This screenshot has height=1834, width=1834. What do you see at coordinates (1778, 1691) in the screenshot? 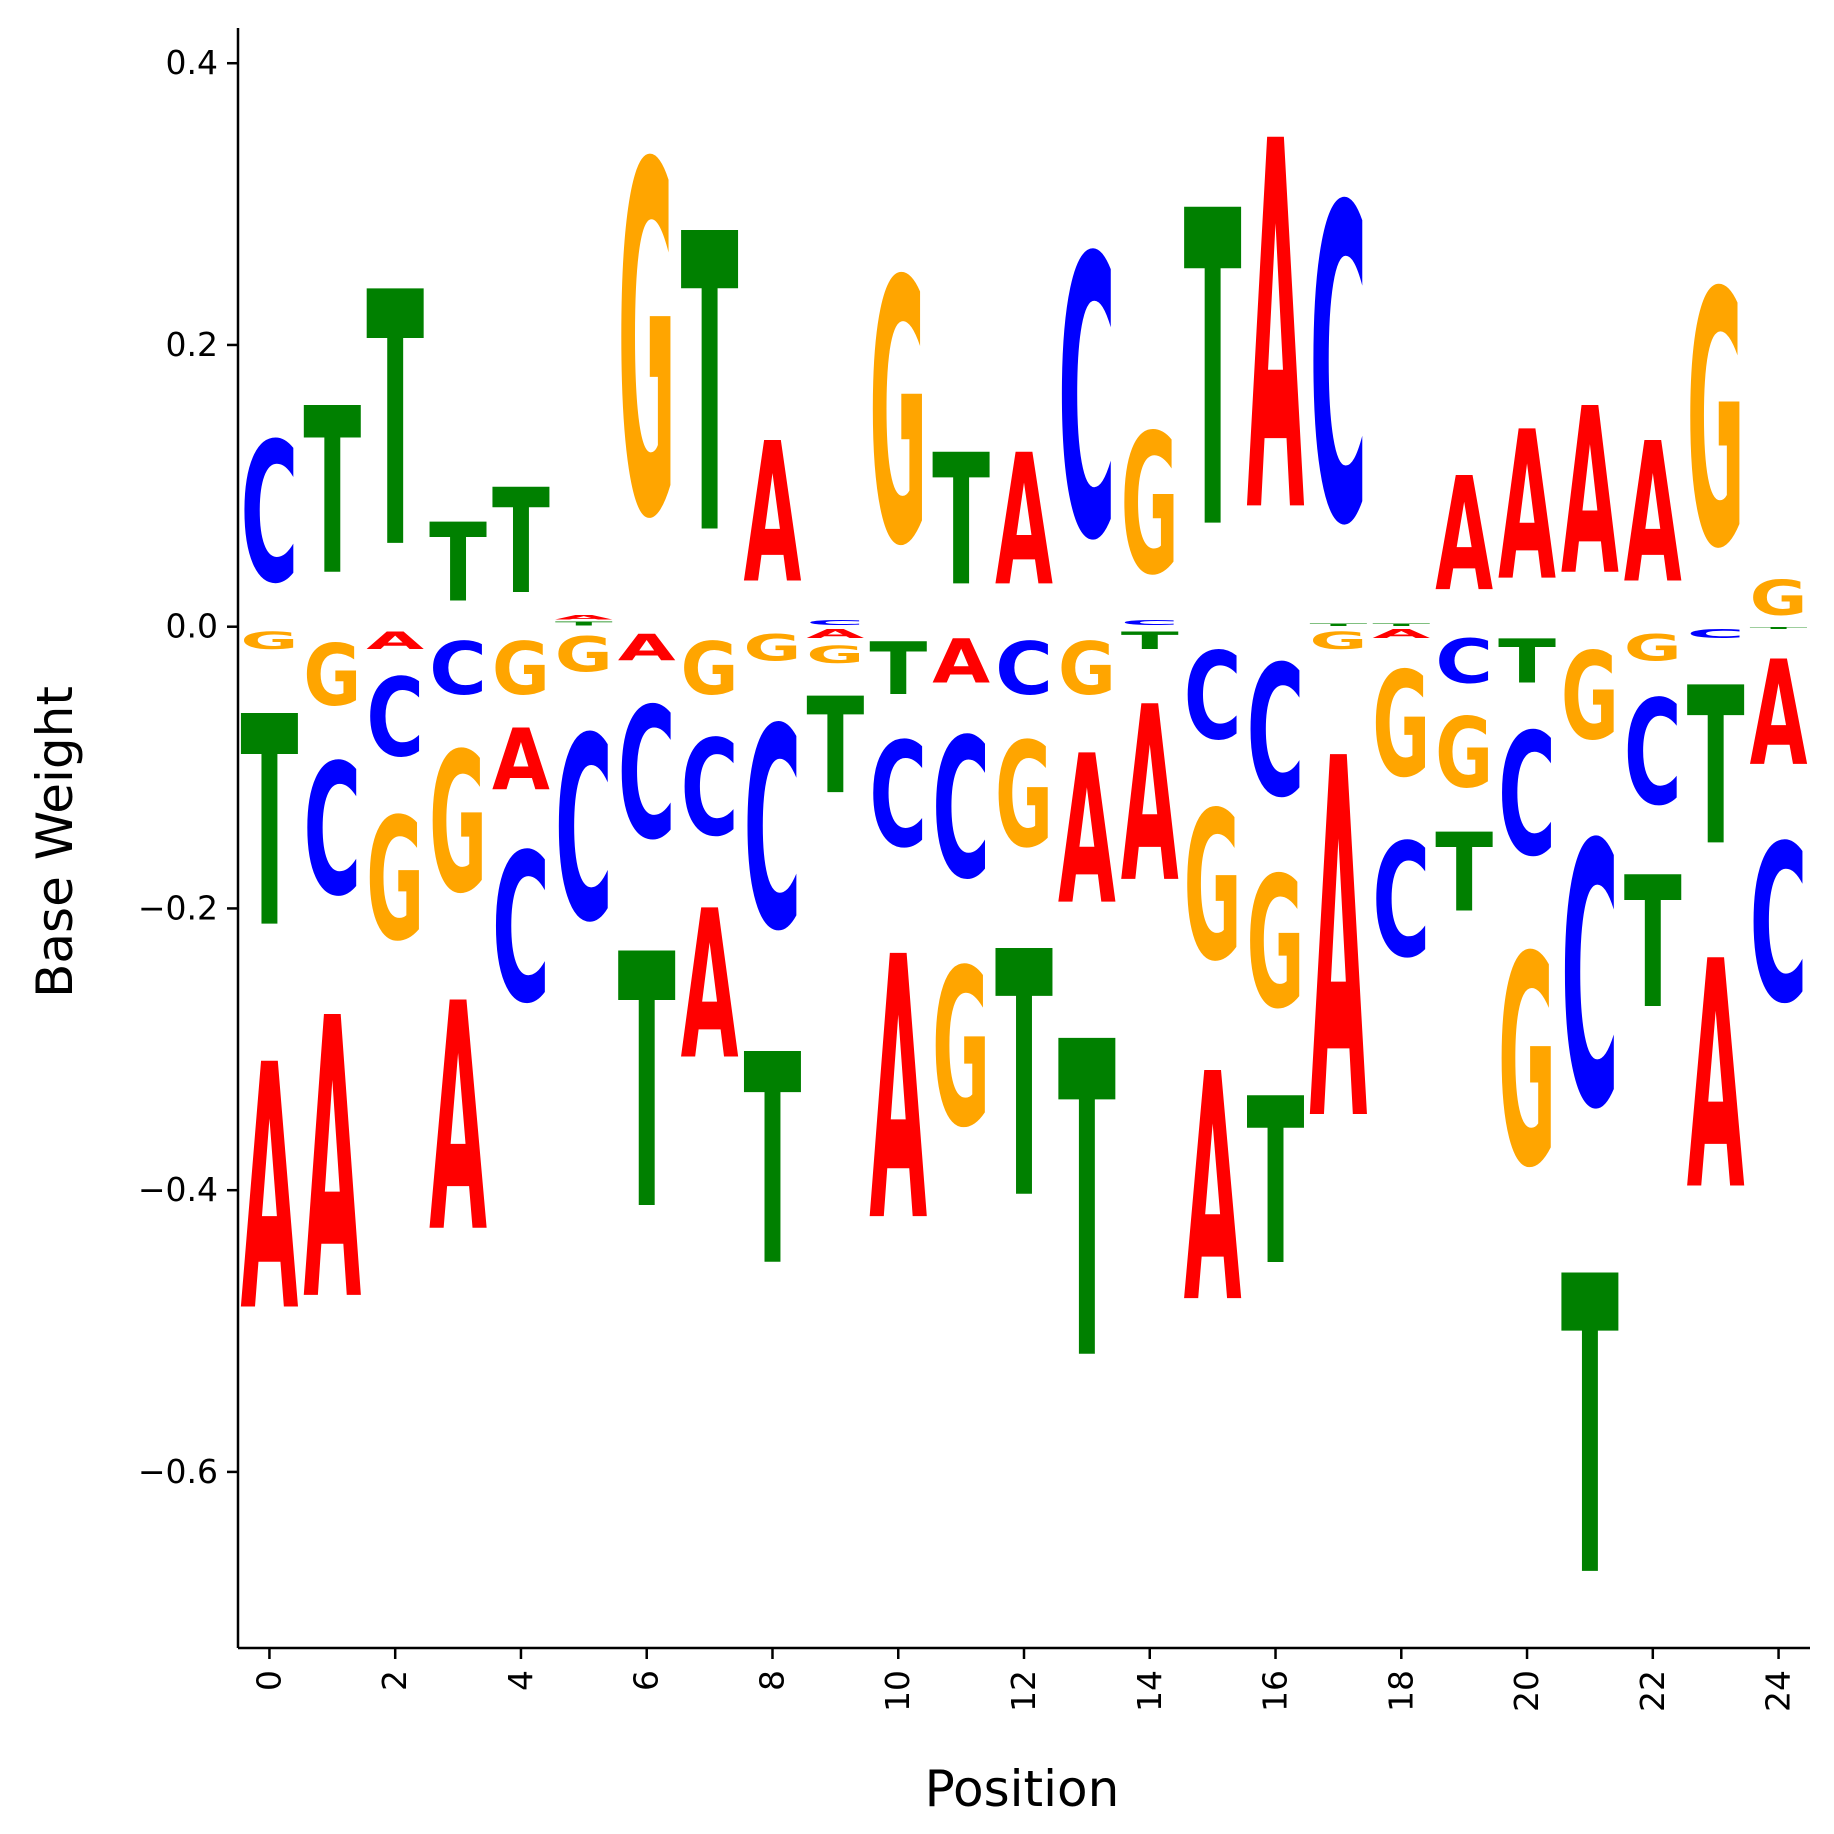
I see `x-tick-label: 24` at bounding box center [1778, 1691].